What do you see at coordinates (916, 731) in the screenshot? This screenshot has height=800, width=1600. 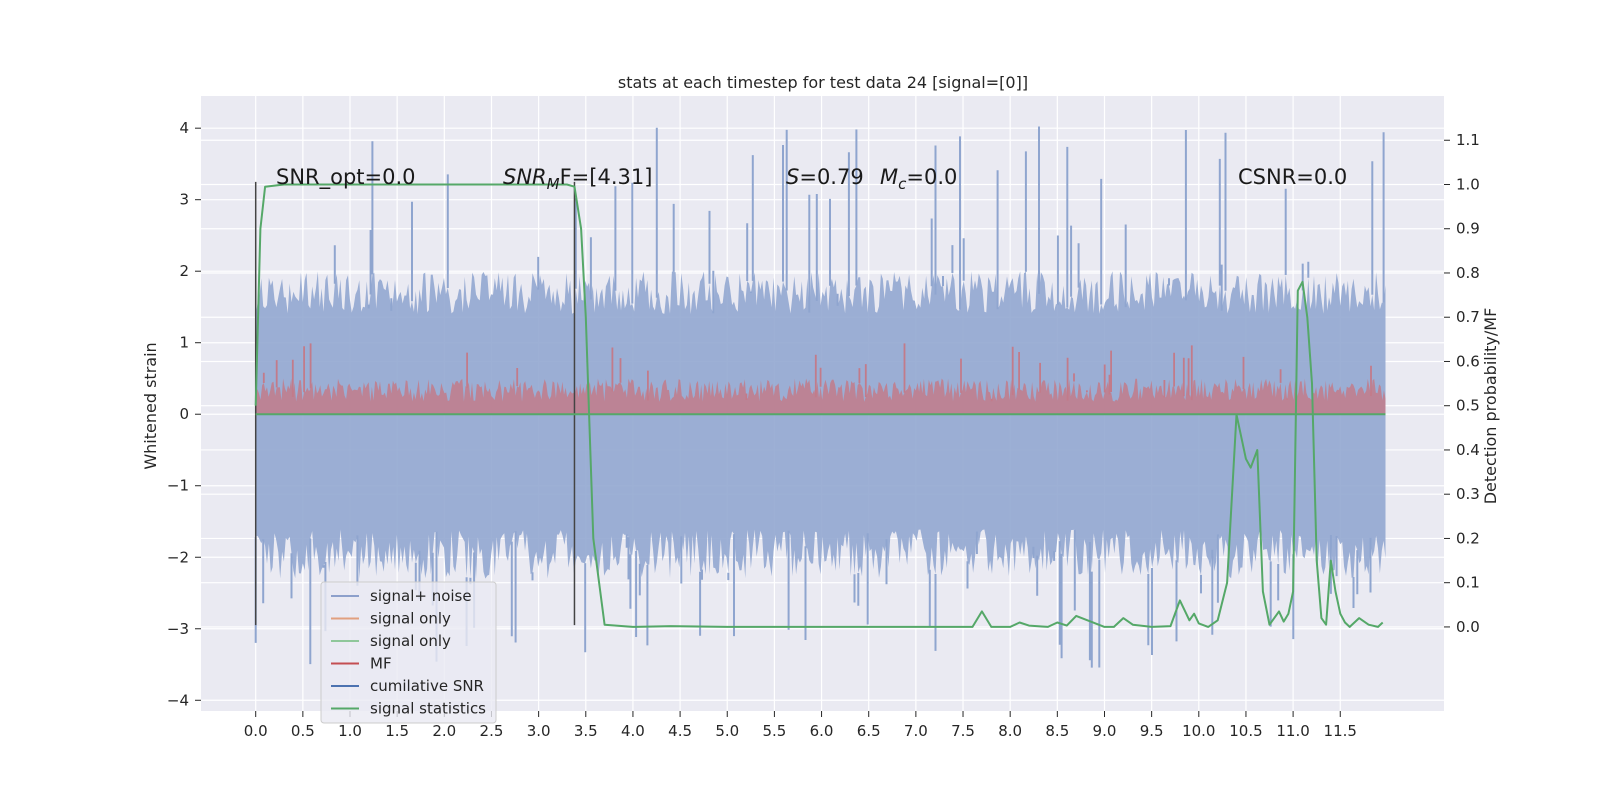 I see `x-tick-label: 7.0` at bounding box center [916, 731].